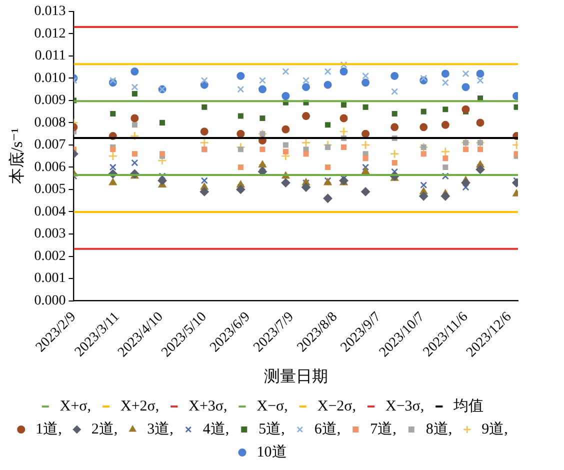  What do you see at coordinates (50, 34) in the screenshot?
I see `y-tick-label: 0.012` at bounding box center [50, 34].